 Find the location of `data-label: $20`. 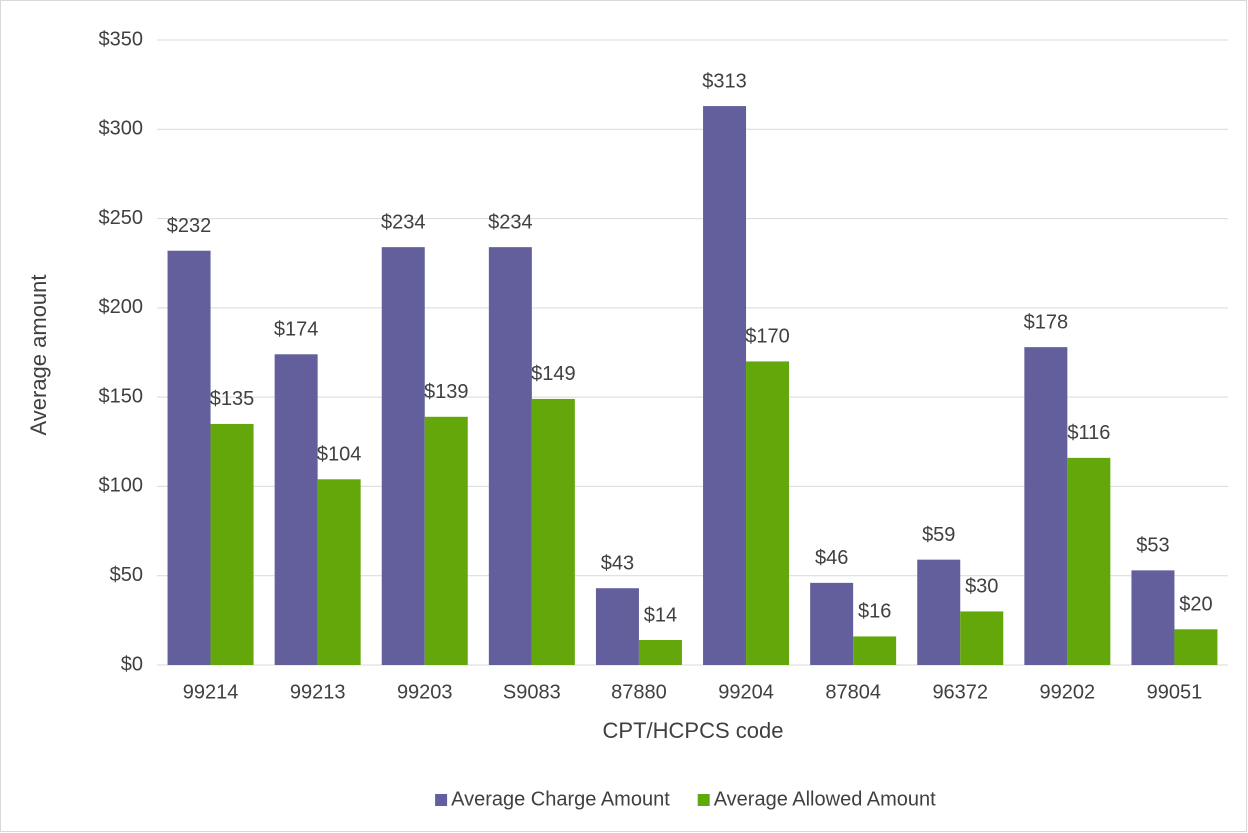

data-label: $20 is located at coordinates (1195, 605).